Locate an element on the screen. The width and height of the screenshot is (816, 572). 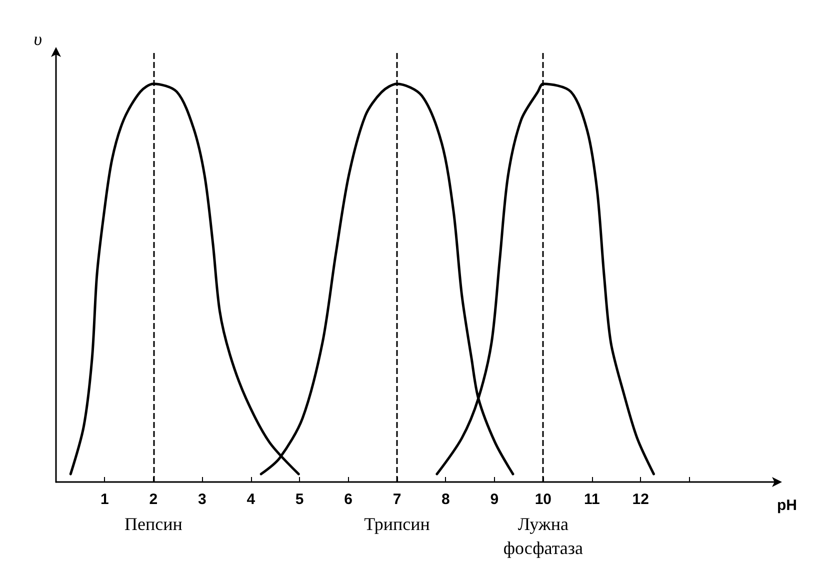
x-tick-label: 10 is located at coordinates (543, 499).